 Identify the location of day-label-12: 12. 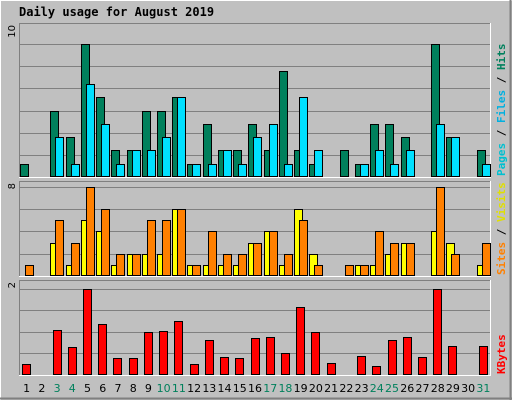
(194, 388).